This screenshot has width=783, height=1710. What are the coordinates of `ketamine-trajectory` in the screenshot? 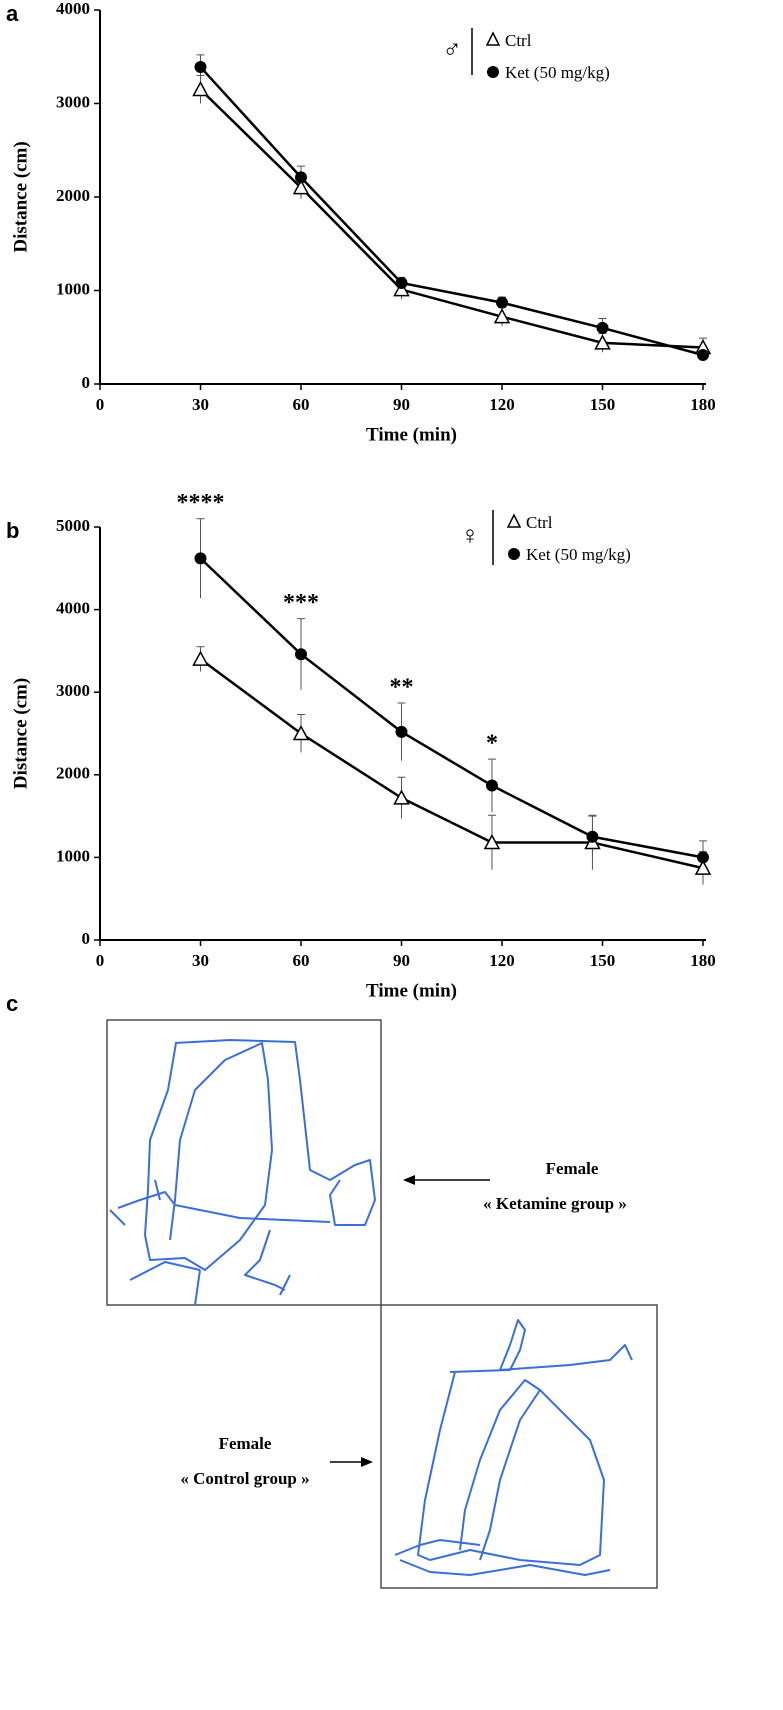 It's located at (242, 1172).